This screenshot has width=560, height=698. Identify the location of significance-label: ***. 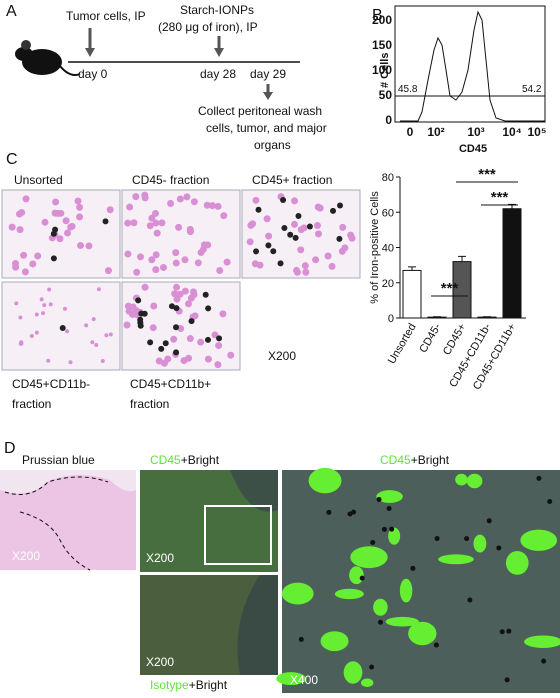
(487, 174).